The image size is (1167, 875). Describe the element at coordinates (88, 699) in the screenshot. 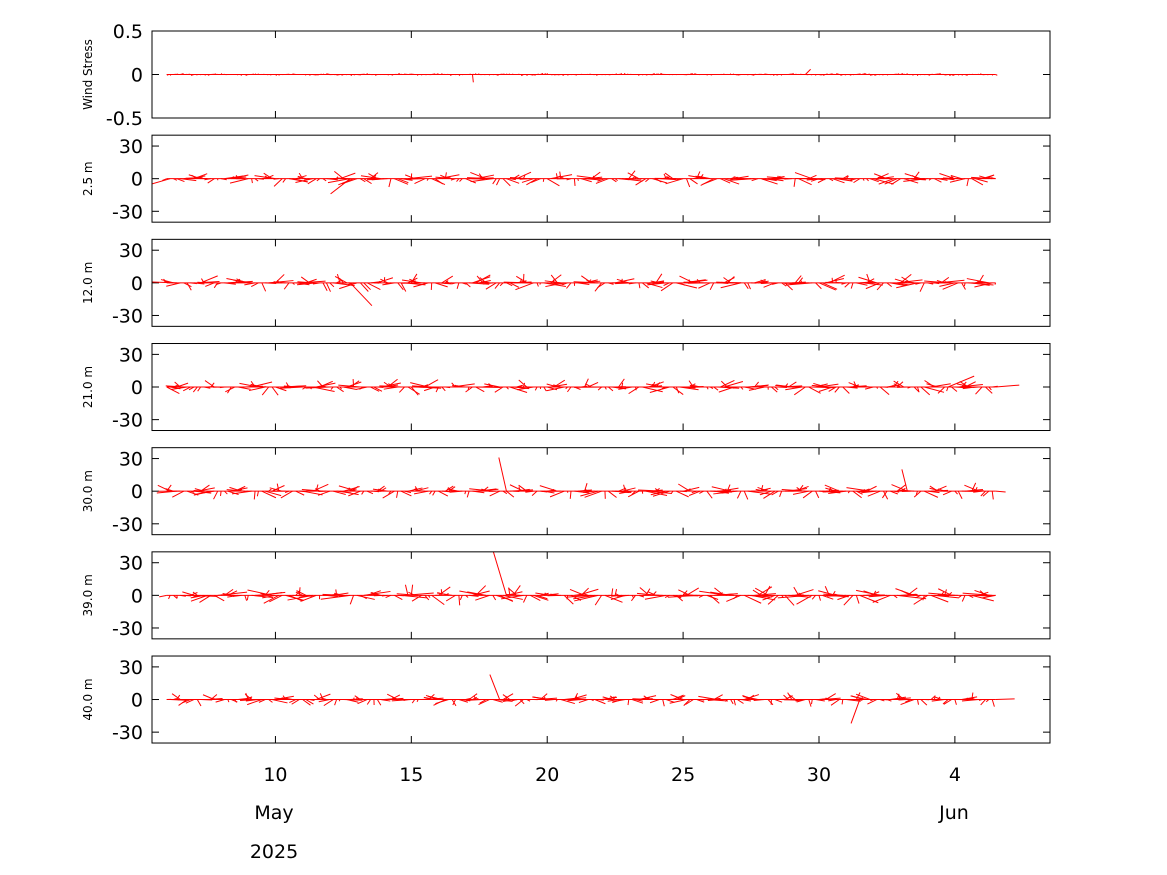

I see `y-axis-label: 40.0 m` at that location.